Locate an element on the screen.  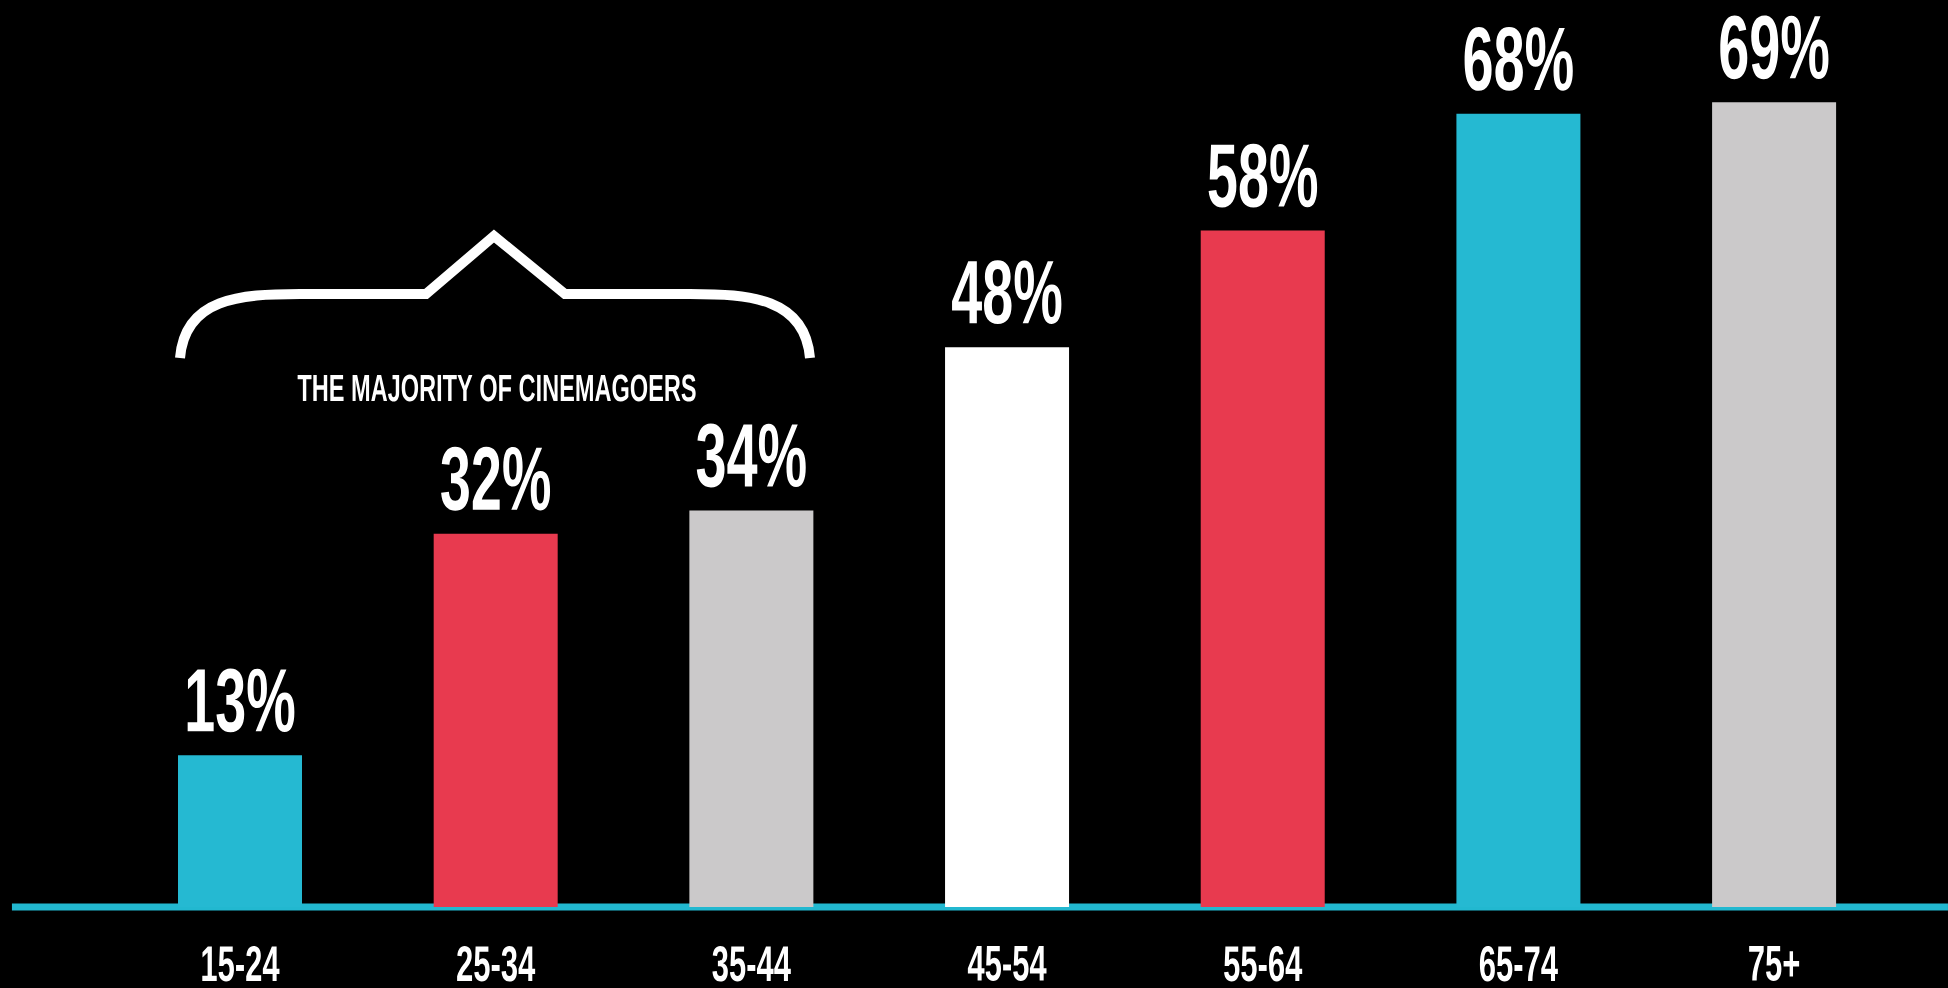
data-label: 58% is located at coordinates (1263, 175).